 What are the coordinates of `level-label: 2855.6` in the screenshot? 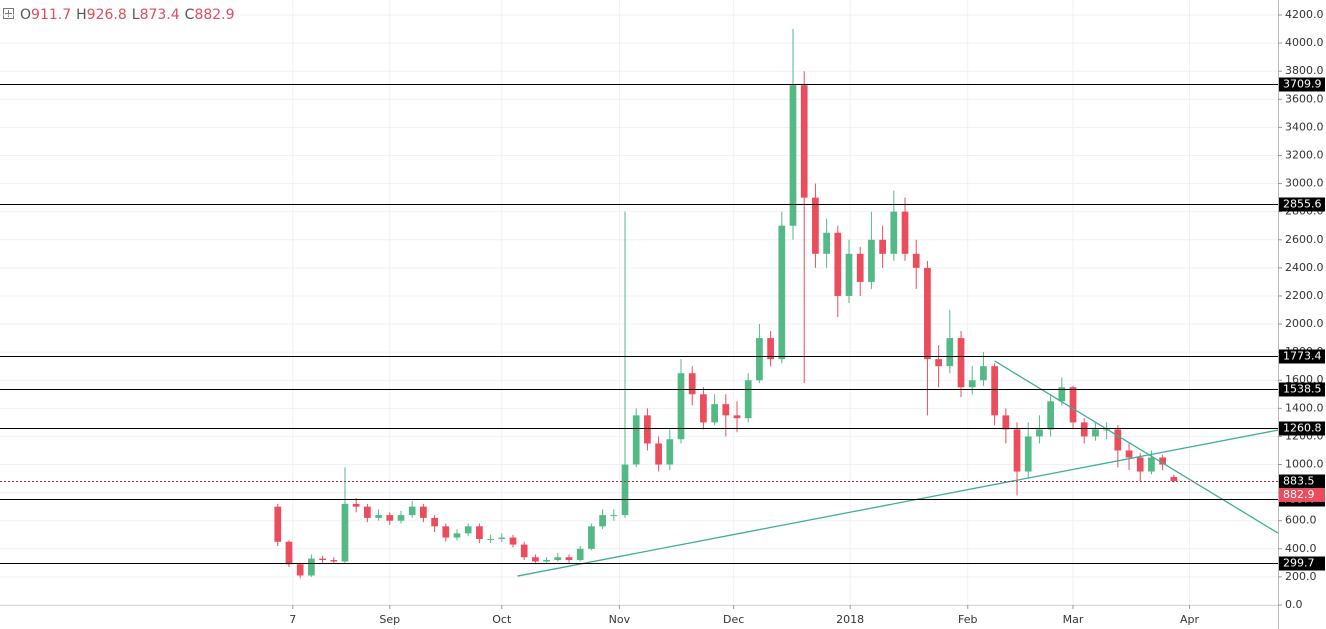 It's located at (1302, 204).